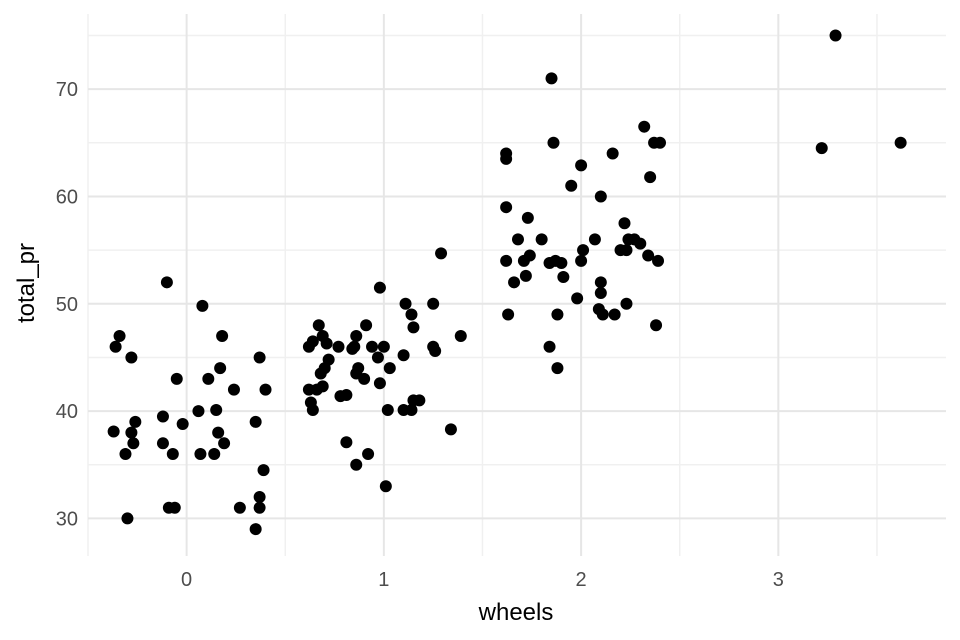 This screenshot has width=960, height=640. Describe the element at coordinates (67, 90) in the screenshot. I see `y-tick-label: 70` at that location.